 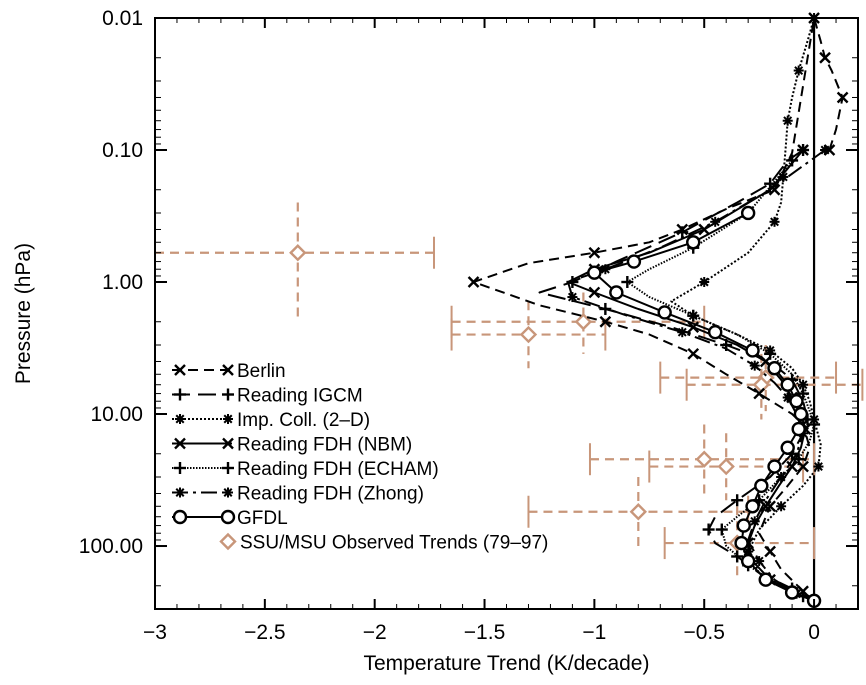 I want to click on y-tick-label: 0.01, so click(x=122, y=18).